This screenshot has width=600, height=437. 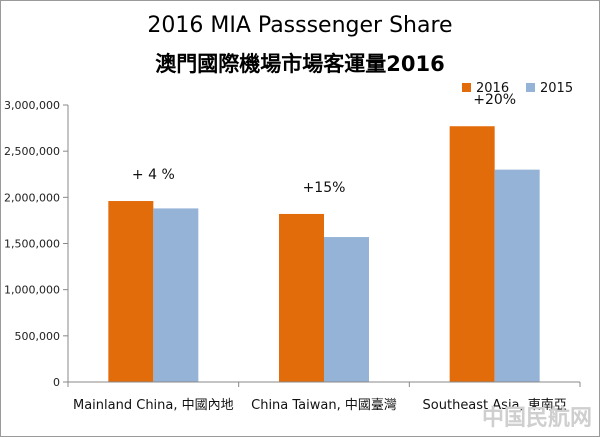 What do you see at coordinates (153, 405) in the screenshot?
I see `x-category-label: Mainland China, 中國內地` at bounding box center [153, 405].